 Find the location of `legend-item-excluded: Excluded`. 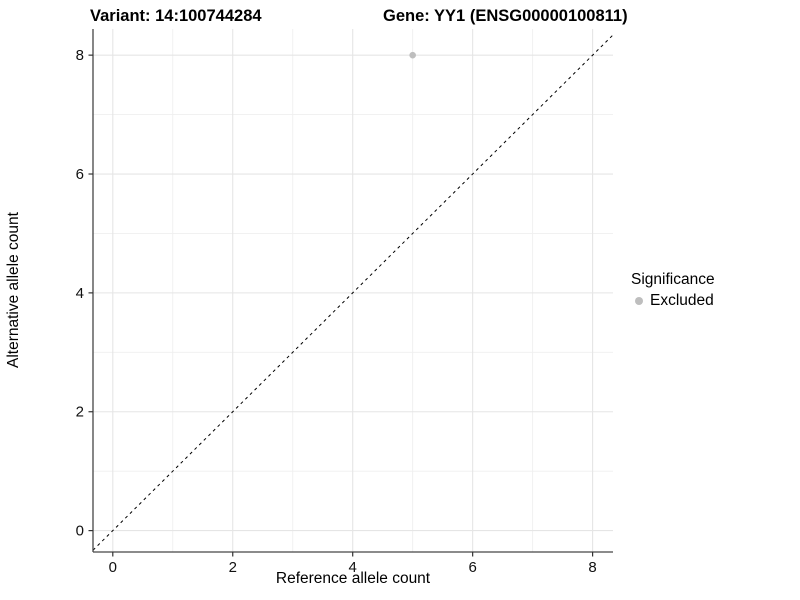

legend-item-excluded: Excluded is located at coordinates (673, 301).